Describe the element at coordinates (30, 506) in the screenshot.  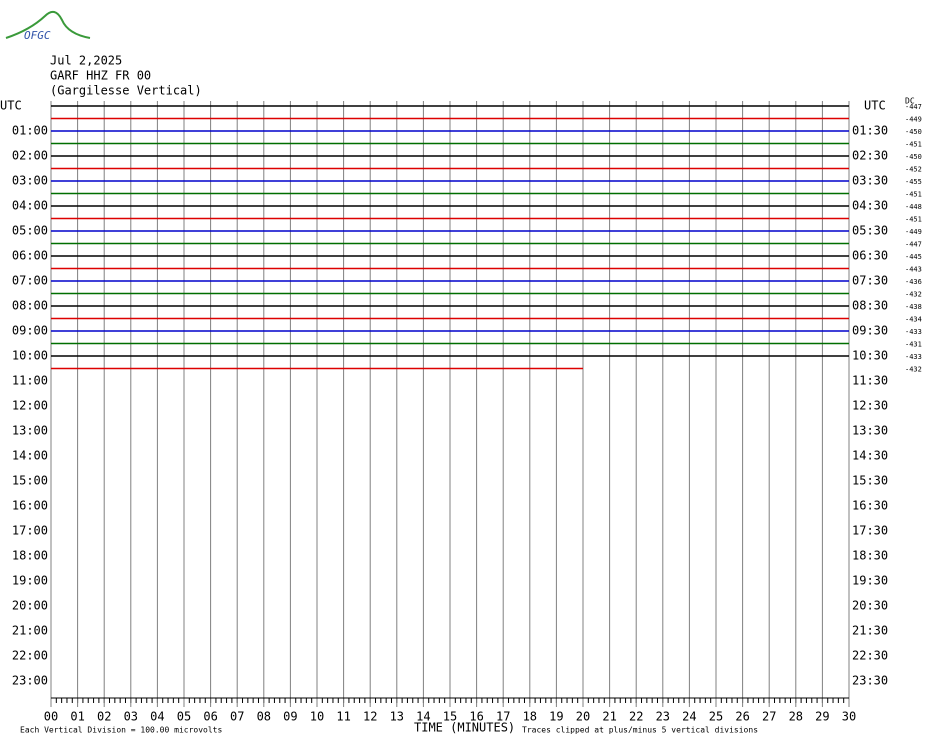
I see `left-hour-label: 16:00` at that location.